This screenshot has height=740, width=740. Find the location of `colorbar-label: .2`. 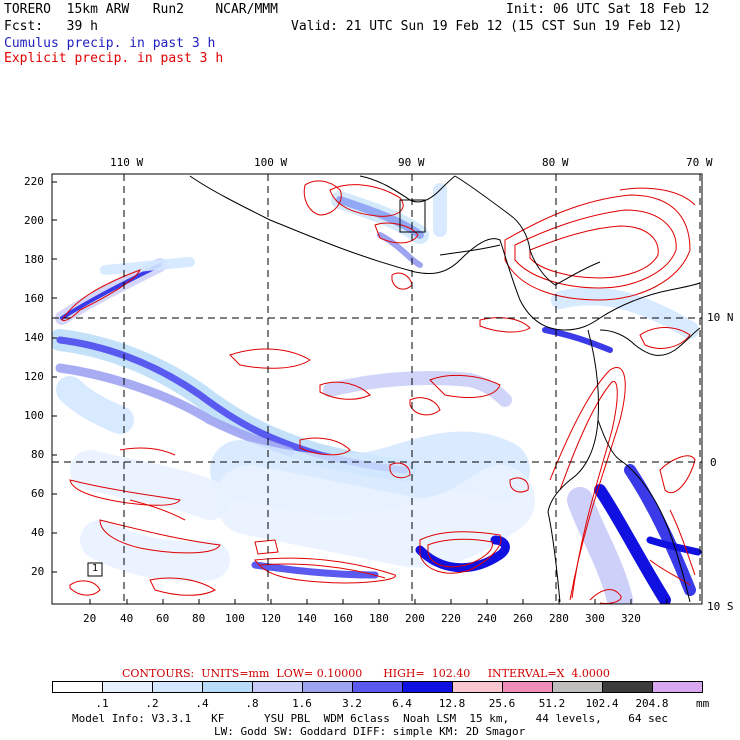

colorbar-label: .2 is located at coordinates (152, 703).